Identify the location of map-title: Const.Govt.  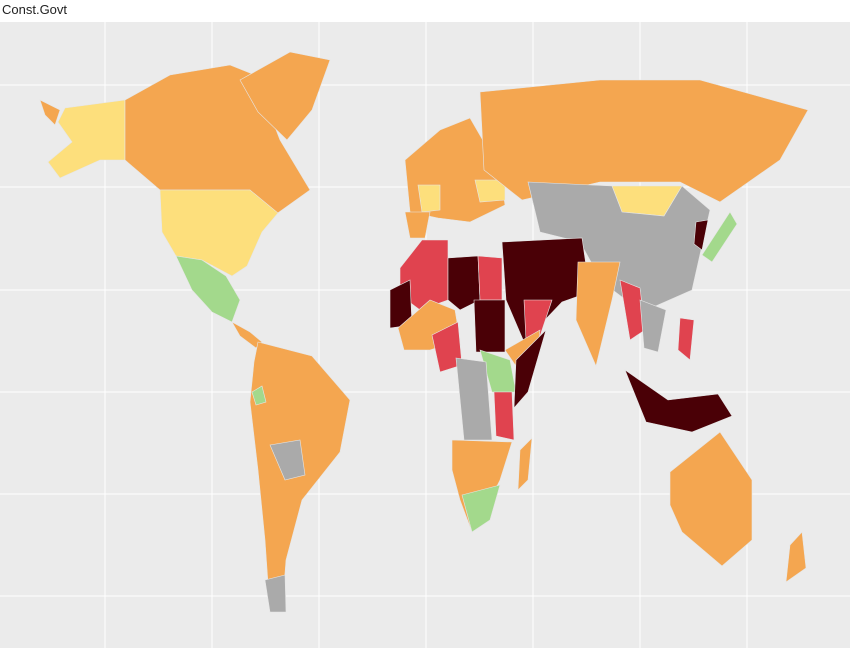
(35, 9).